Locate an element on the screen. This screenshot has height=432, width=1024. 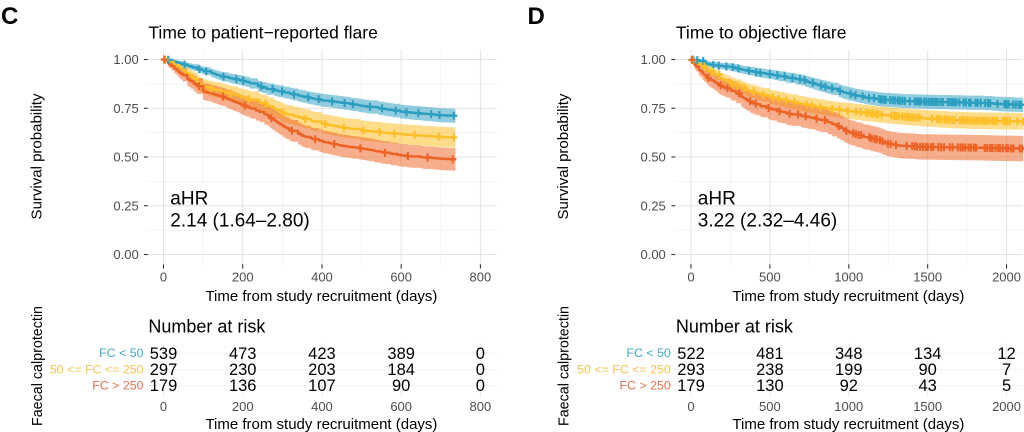
svg-text: 230 is located at coordinates (243, 370).